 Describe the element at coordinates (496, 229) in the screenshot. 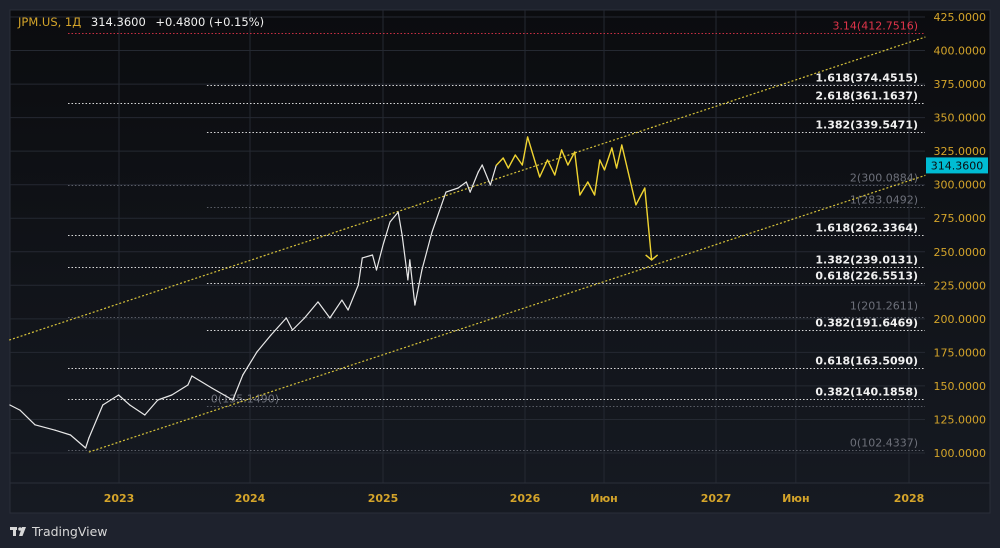

I see `fib-level: 1.618(262.3364)` at that location.